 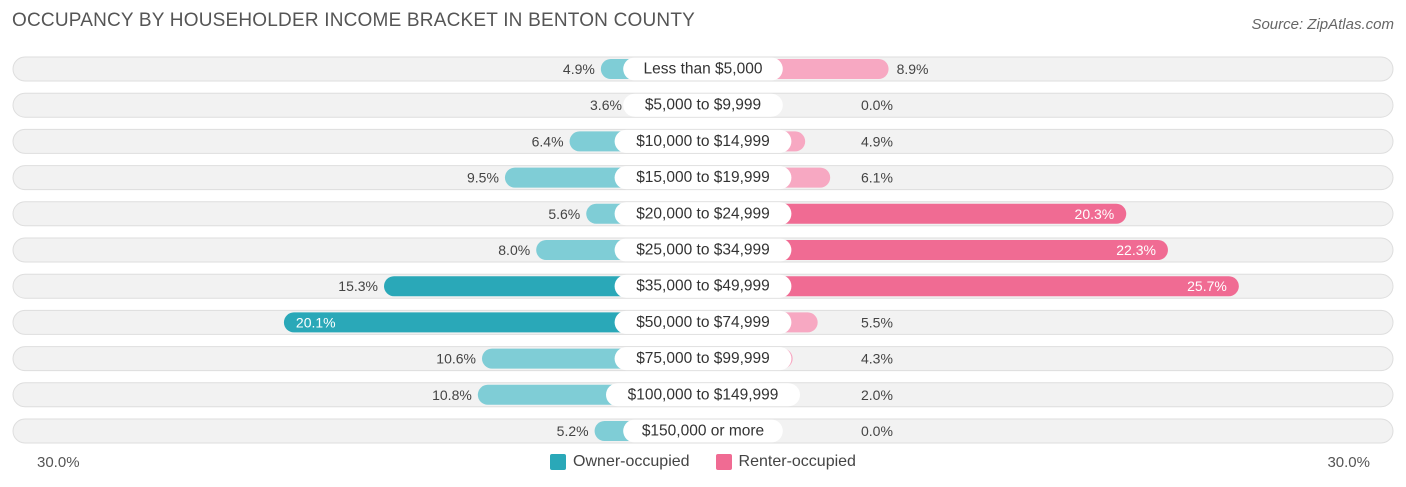 What do you see at coordinates (1322, 24) in the screenshot?
I see `source-credit: Source: ZipAtlas.com` at bounding box center [1322, 24].